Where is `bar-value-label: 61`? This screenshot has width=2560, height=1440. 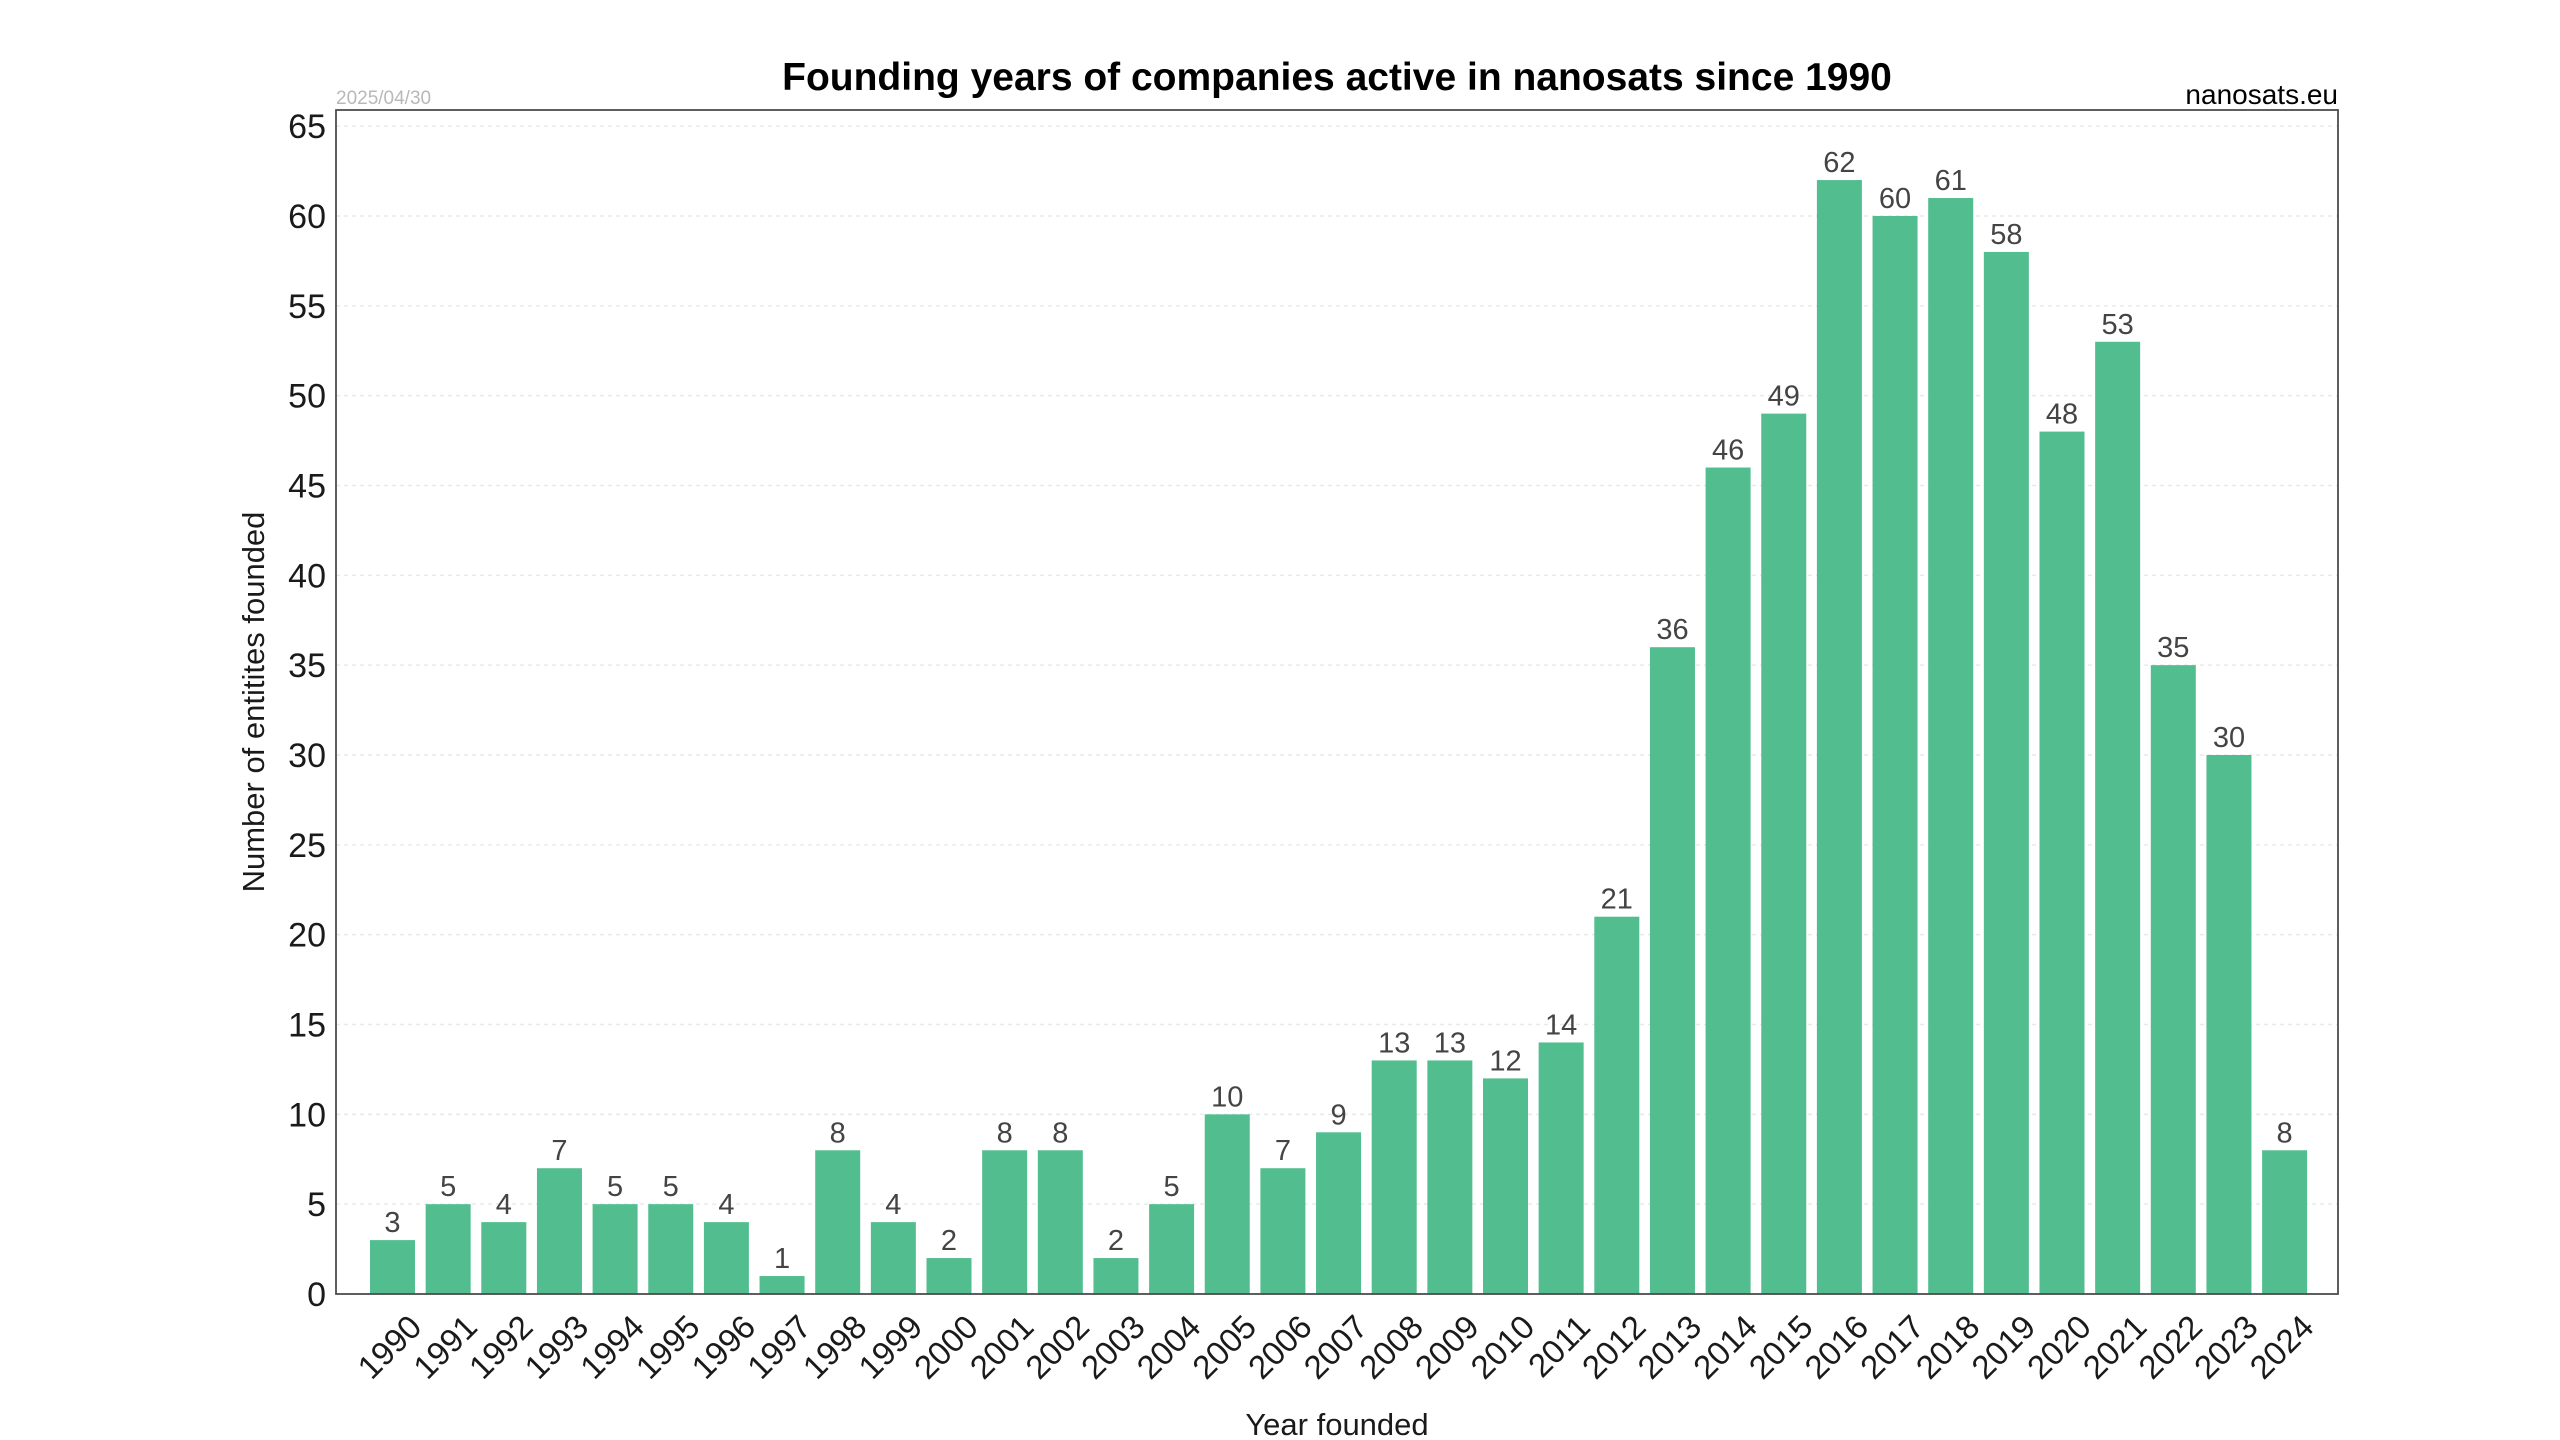
bar-value-label: 61 is located at coordinates (1951, 181).